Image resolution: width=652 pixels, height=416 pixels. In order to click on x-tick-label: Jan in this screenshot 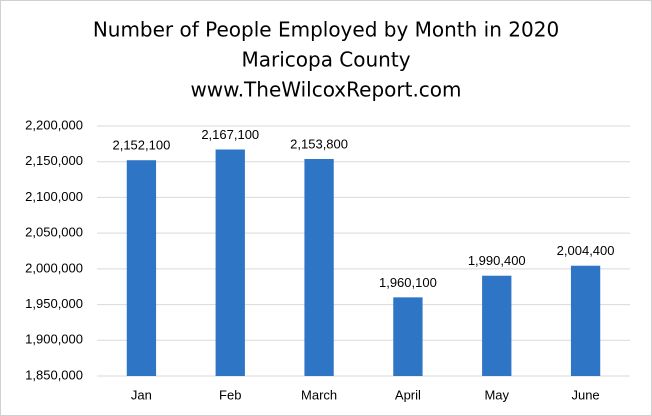, I will do `click(141, 394)`.